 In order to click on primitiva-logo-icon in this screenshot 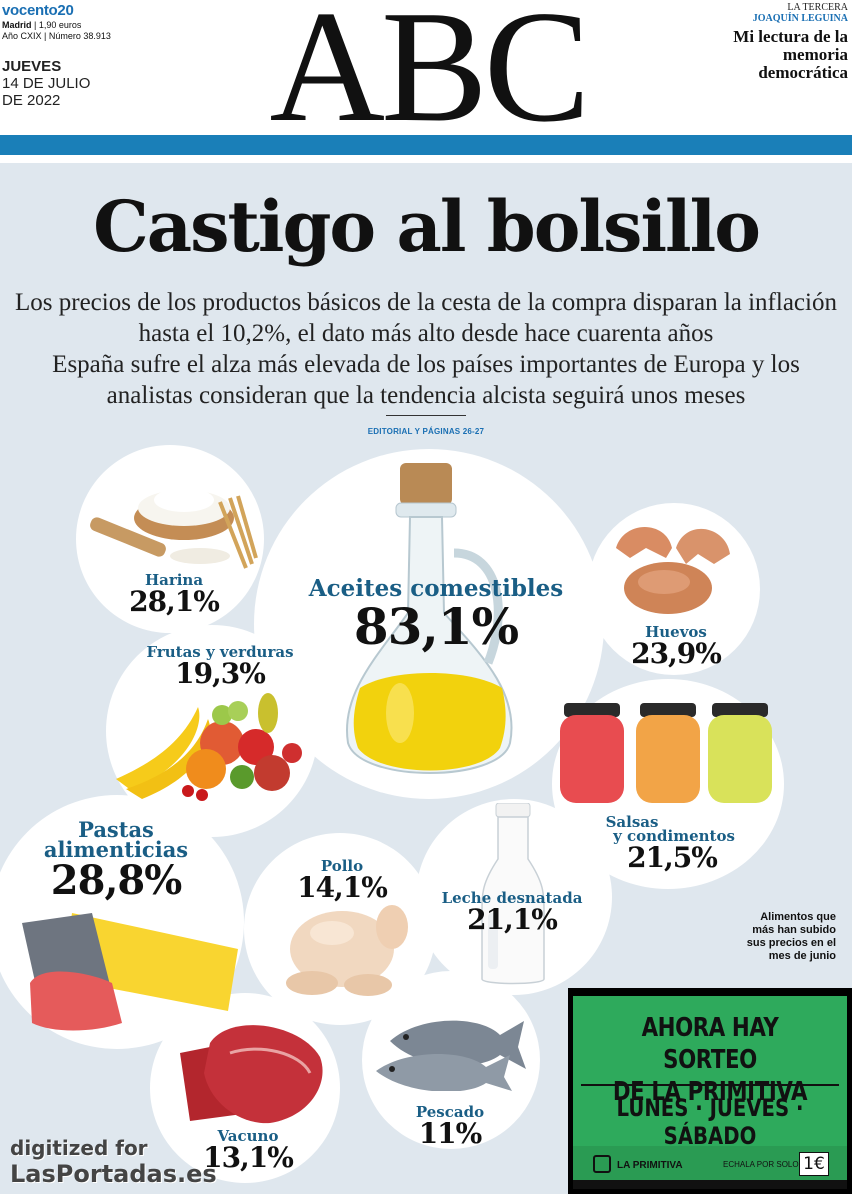, I will do `click(602, 1164)`.